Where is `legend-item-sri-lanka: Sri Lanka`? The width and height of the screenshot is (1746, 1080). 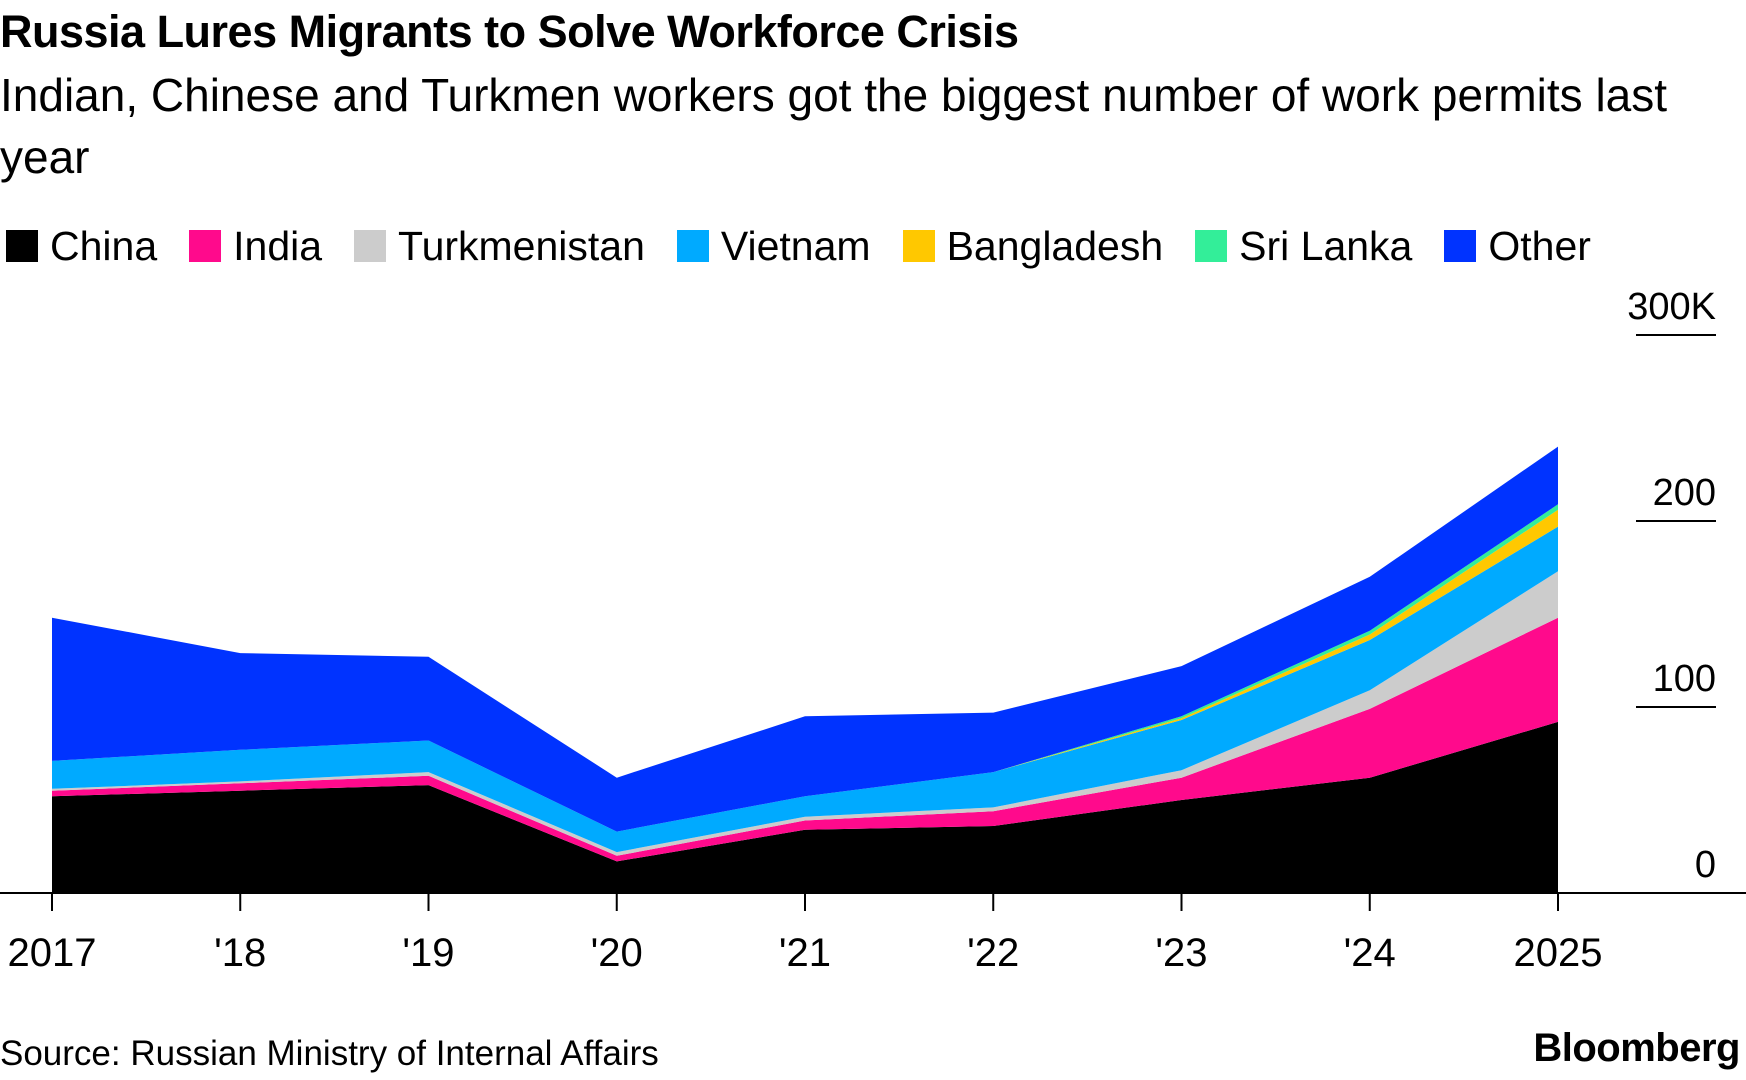 legend-item-sri-lanka: Sri Lanka is located at coordinates (1303, 246).